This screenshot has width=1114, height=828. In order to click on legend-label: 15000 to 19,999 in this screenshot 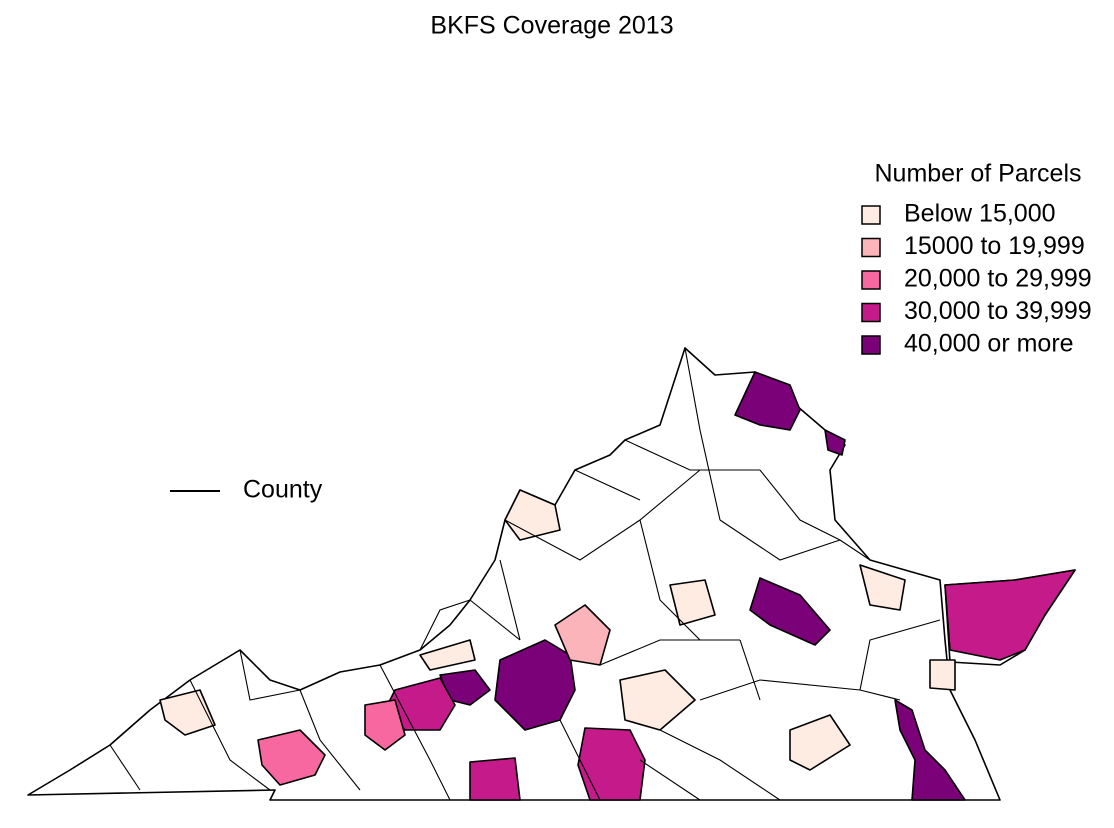, I will do `click(994, 246)`.